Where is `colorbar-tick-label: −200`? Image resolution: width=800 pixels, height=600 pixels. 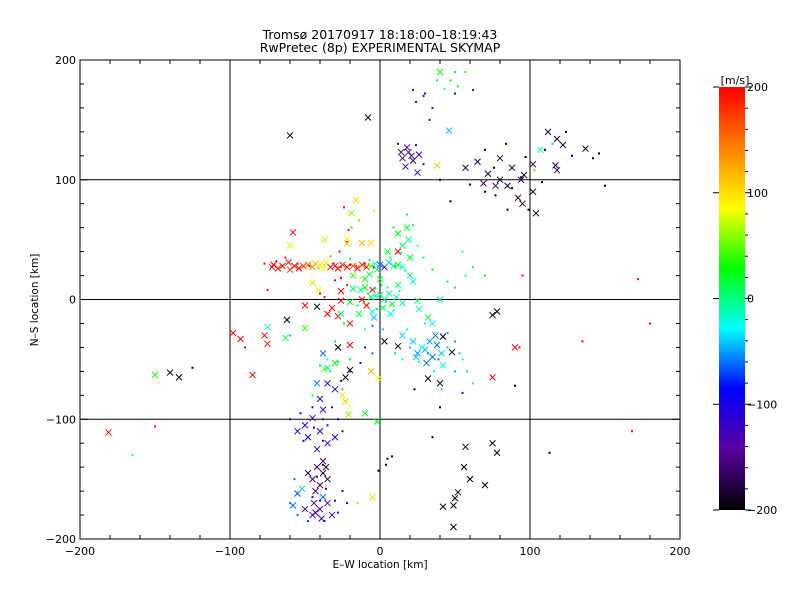 colorbar-tick-label: −200 is located at coordinates (762, 510).